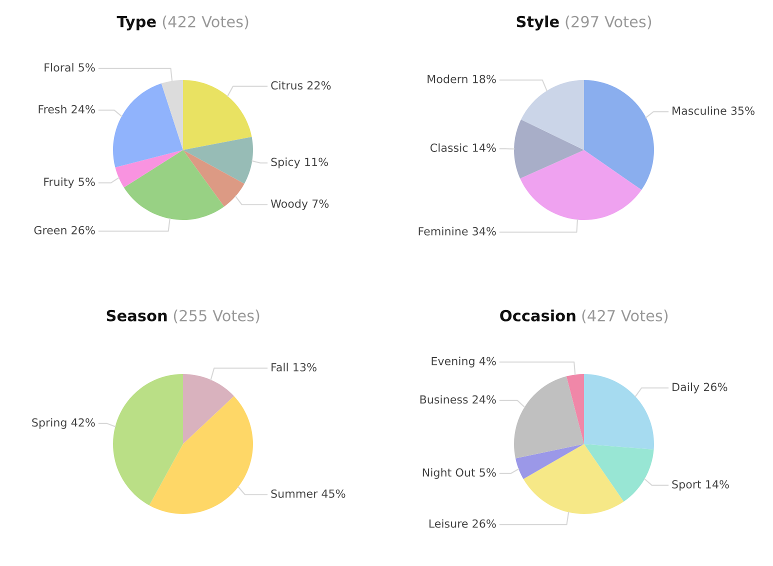  What do you see at coordinates (462, 523) in the screenshot?
I see `slice-label: Leisure 26%` at bounding box center [462, 523].